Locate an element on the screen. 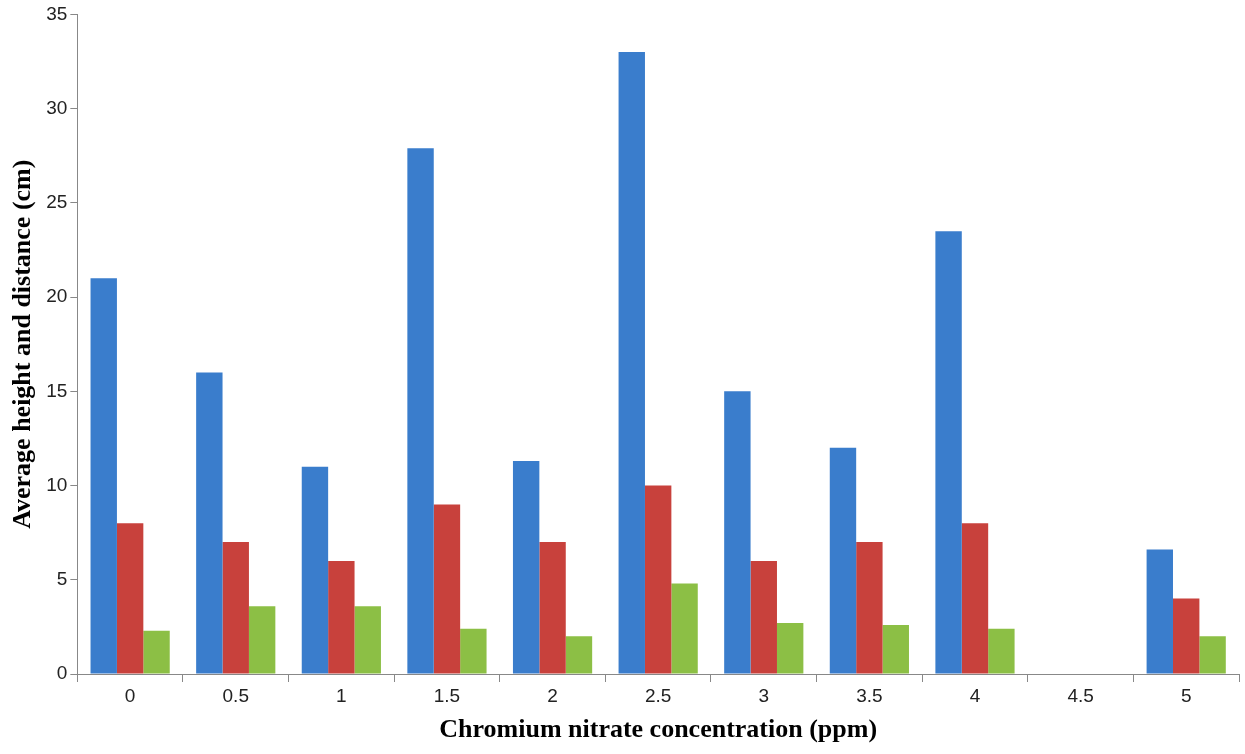 Image resolution: width=1245 pixels, height=754 pixels. y-tick-label: 10 is located at coordinates (57, 484).